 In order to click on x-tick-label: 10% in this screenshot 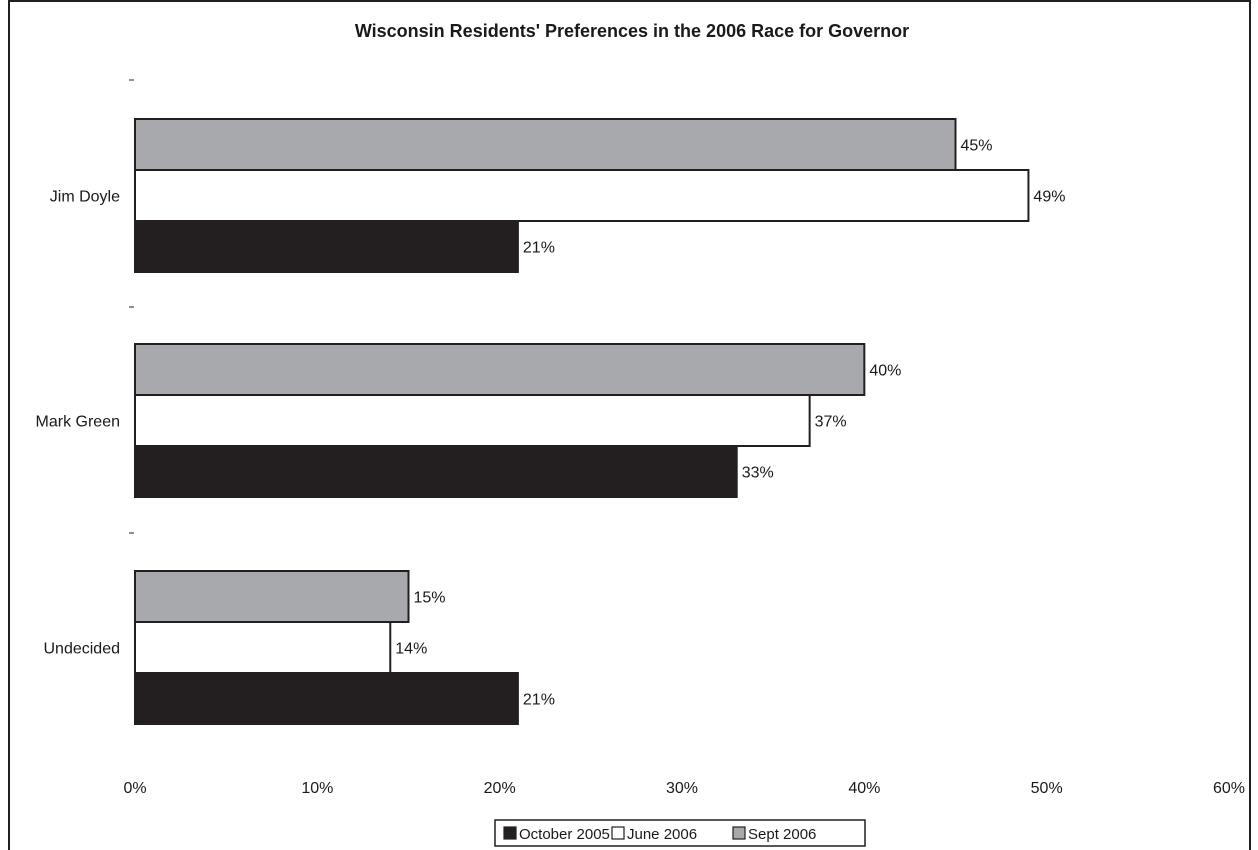, I will do `click(317, 788)`.